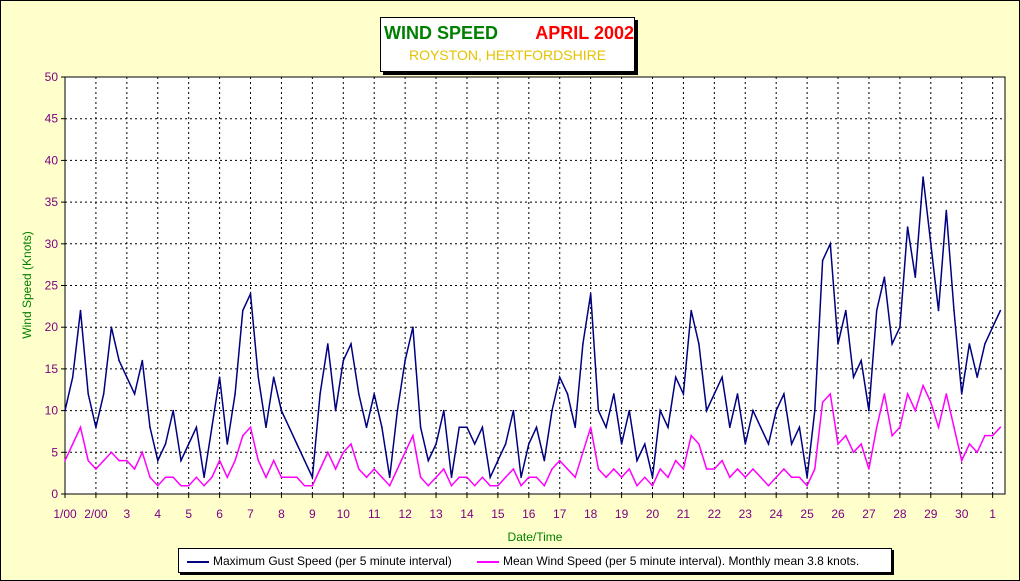 The image size is (1020, 581). I want to click on x-tick-label: 28, so click(900, 514).